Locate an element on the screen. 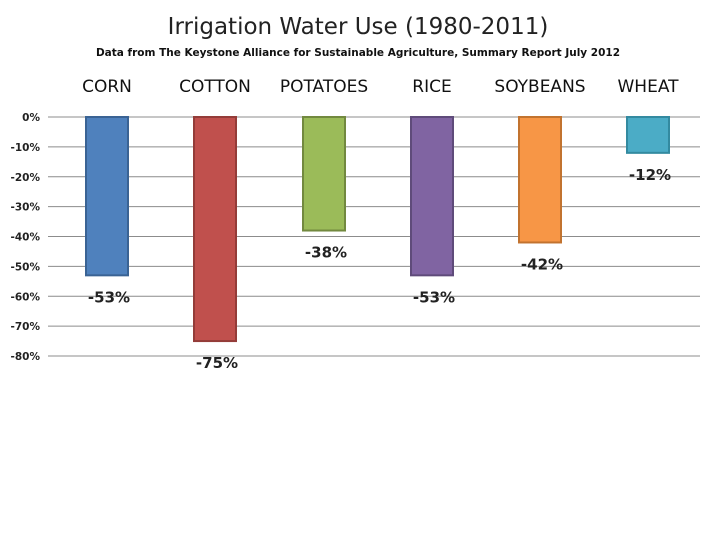 The height and width of the screenshot is (540, 720). y-tick-label: 0% is located at coordinates (31, 118).